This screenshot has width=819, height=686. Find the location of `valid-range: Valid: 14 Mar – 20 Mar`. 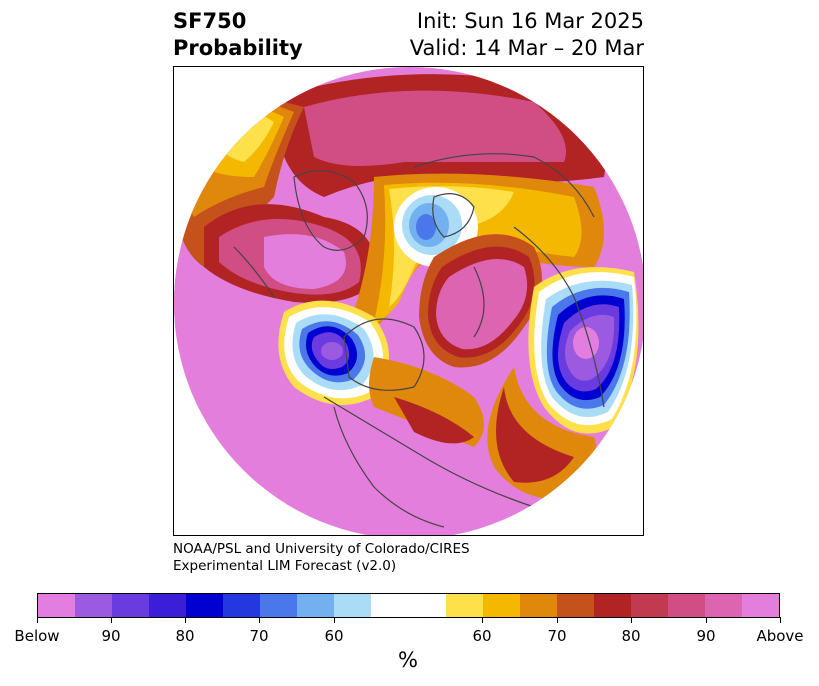

valid-range: Valid: 14 Mar – 20 Mar is located at coordinates (526, 48).